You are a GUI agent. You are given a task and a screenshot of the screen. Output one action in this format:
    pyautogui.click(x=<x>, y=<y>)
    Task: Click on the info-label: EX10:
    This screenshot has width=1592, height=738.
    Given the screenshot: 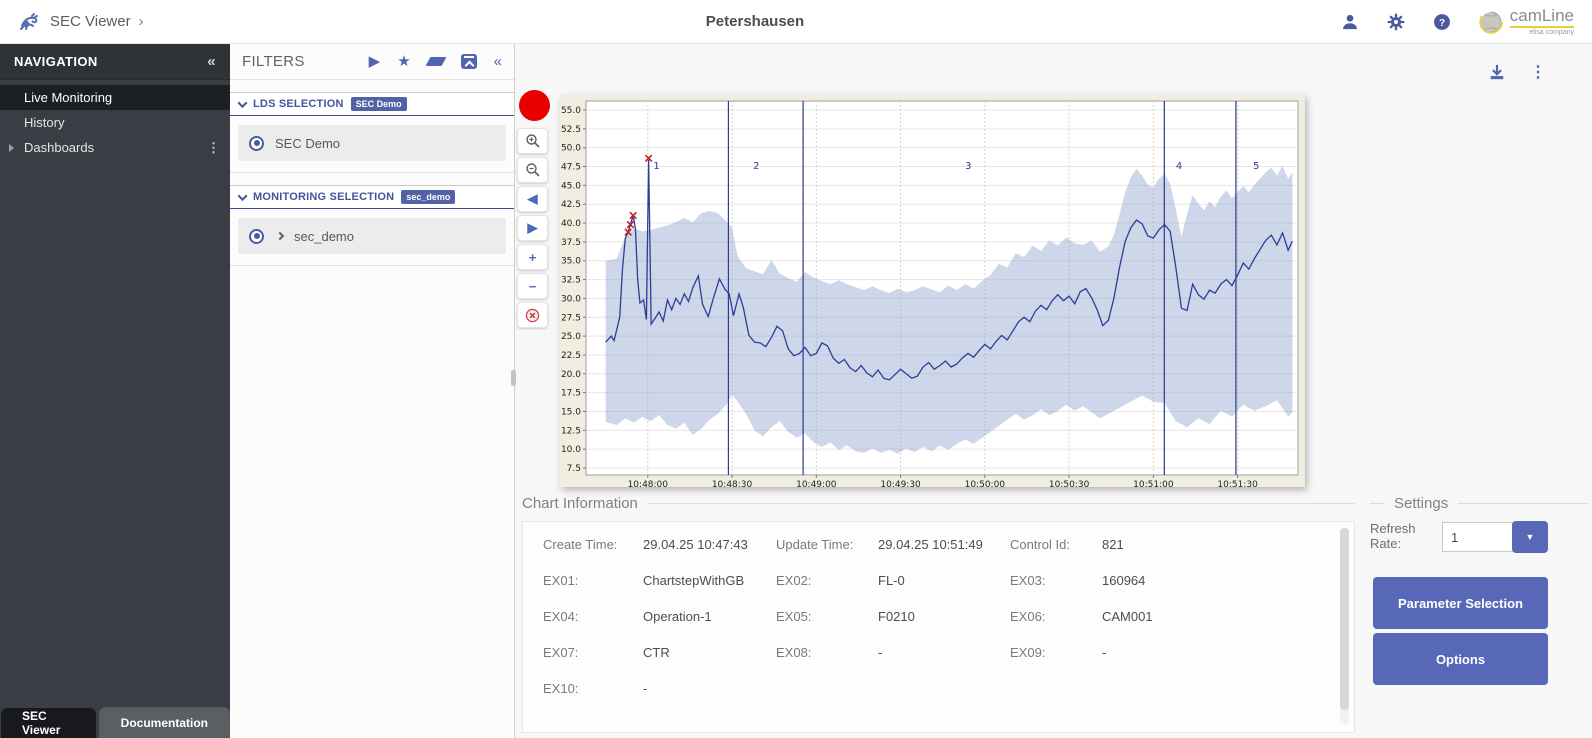 What is the action you would take?
    pyautogui.click(x=561, y=688)
    